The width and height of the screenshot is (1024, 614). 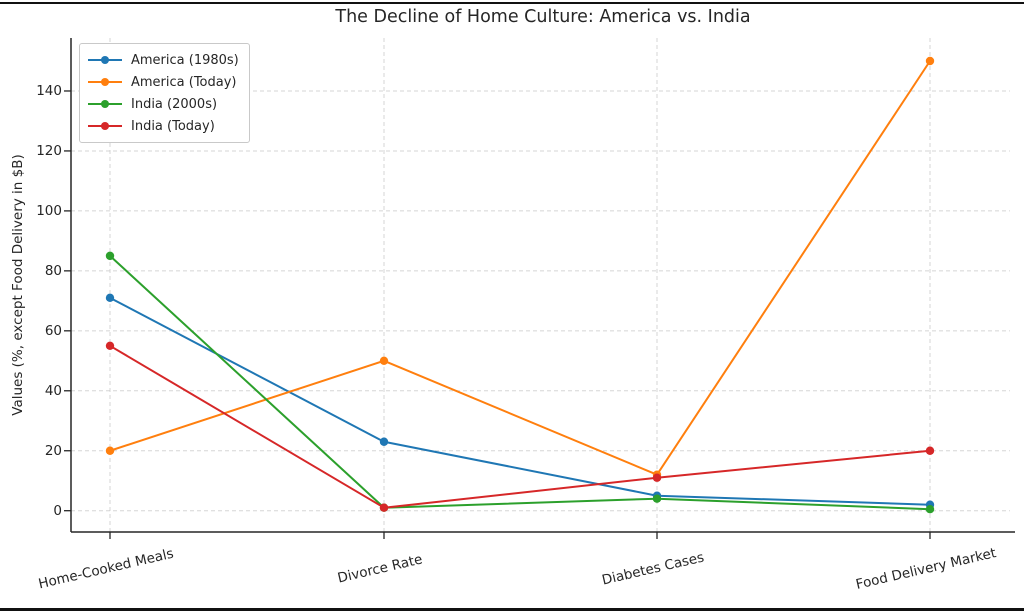 What do you see at coordinates (49, 210) in the screenshot?
I see `y-tick-label: 100` at bounding box center [49, 210].